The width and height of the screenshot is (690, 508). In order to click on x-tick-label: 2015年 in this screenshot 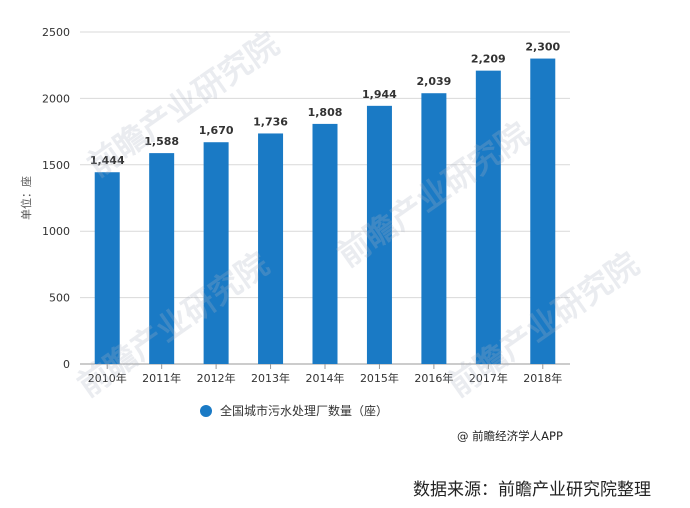, I will do `click(379, 378)`.